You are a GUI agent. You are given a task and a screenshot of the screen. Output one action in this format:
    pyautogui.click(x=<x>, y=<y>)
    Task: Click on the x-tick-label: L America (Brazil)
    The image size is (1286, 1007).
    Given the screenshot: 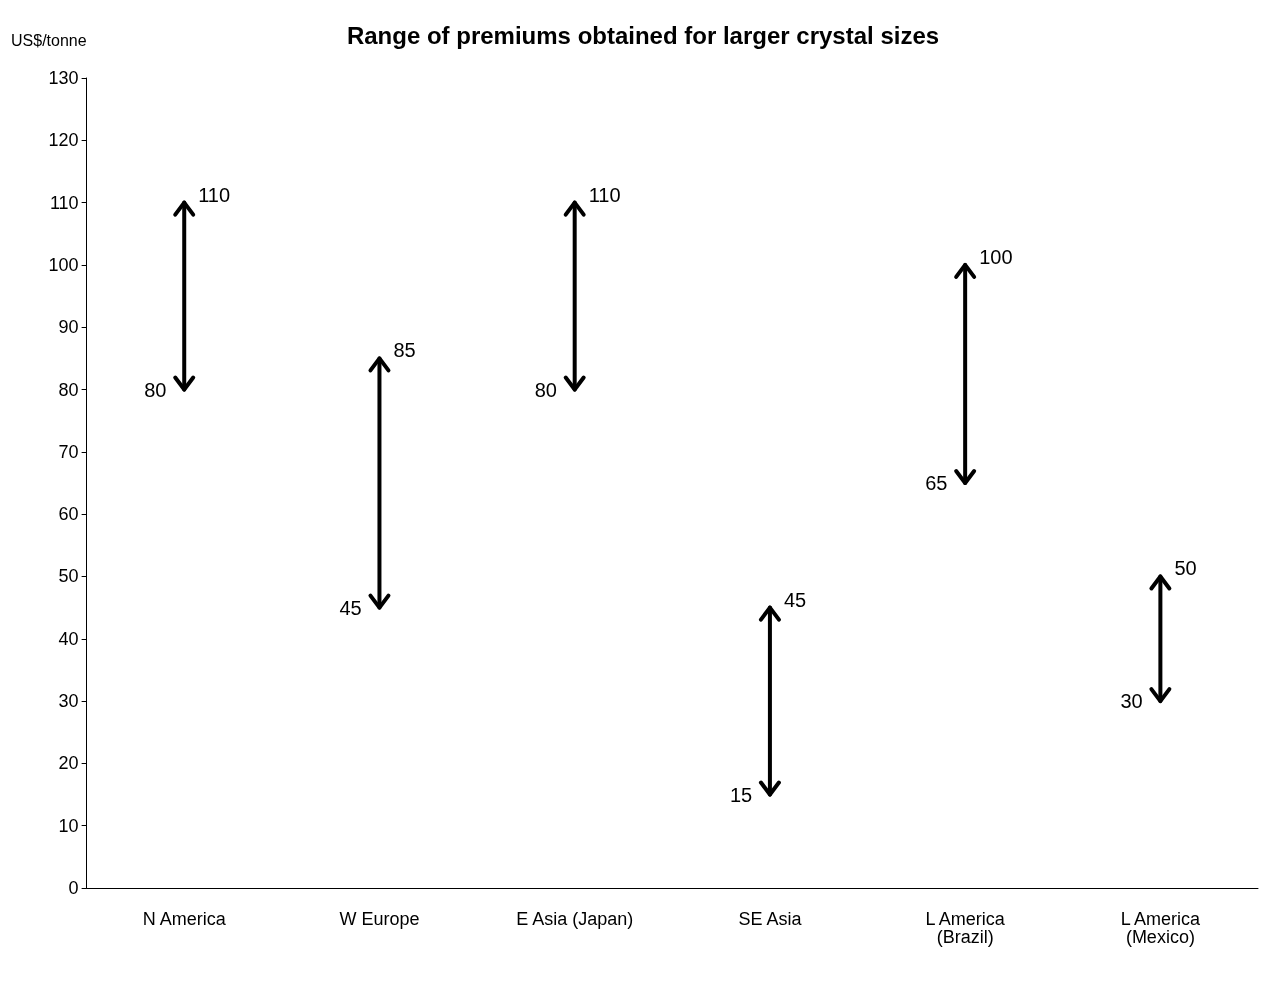 What is the action you would take?
    pyautogui.click(x=965, y=928)
    